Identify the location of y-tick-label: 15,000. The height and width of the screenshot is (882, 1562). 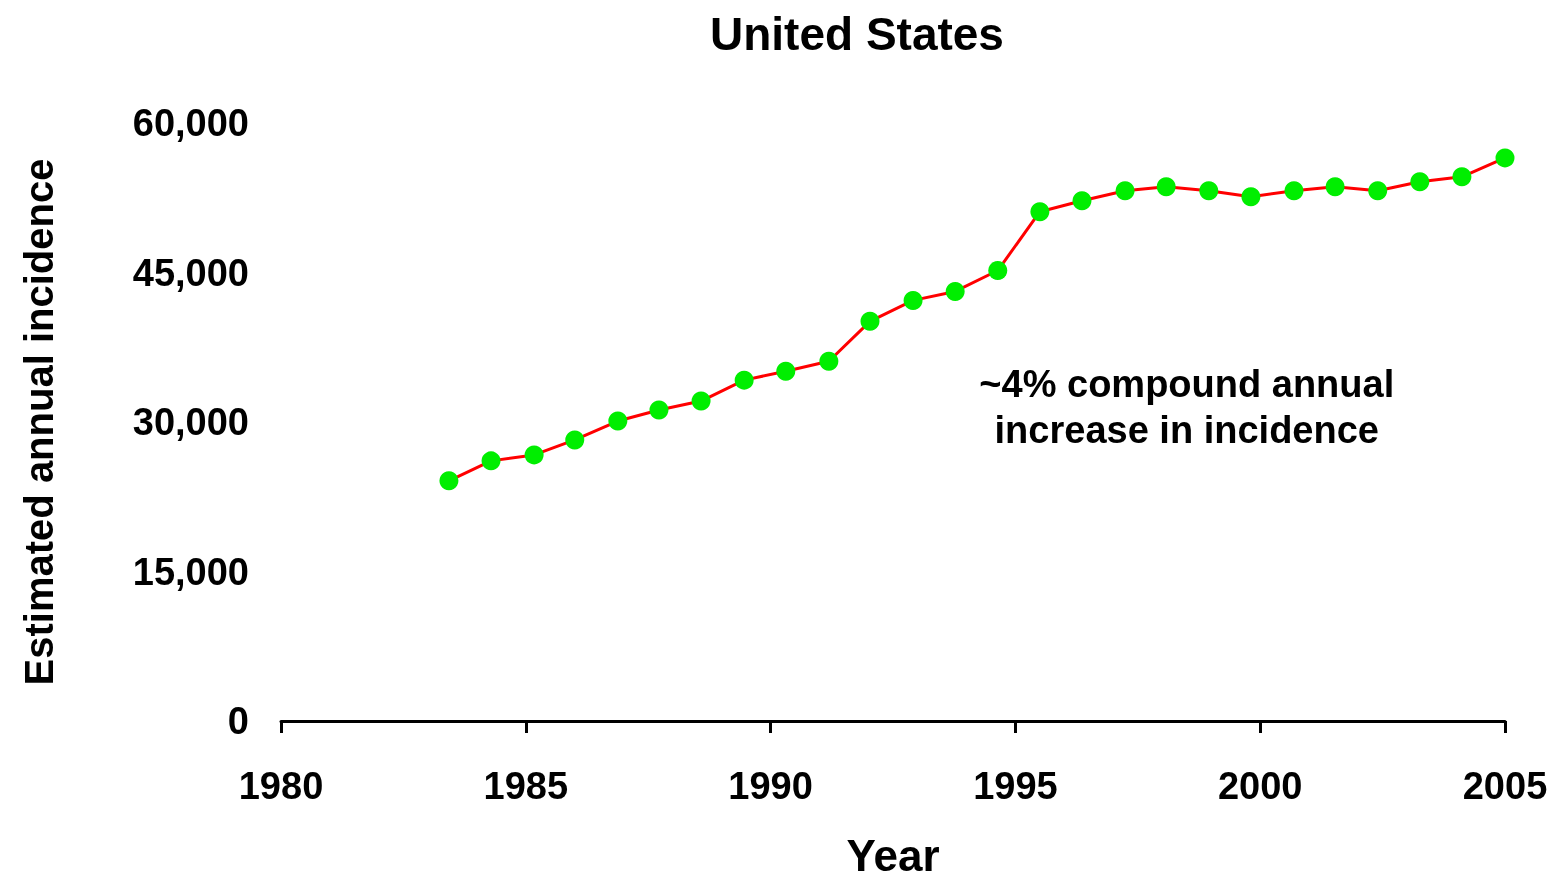
(190, 571).